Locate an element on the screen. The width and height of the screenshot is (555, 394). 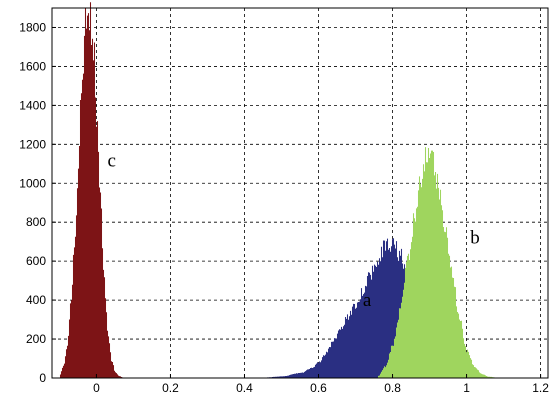
y-tick-label: 200 is located at coordinates (36, 339).